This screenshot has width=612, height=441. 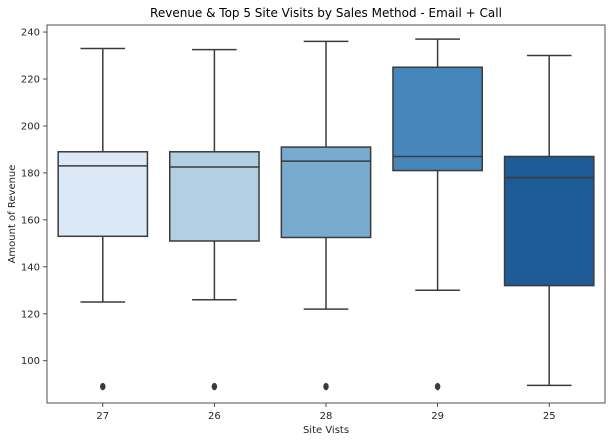 What do you see at coordinates (30, 361) in the screenshot?
I see `y-tick-label: 100` at bounding box center [30, 361].